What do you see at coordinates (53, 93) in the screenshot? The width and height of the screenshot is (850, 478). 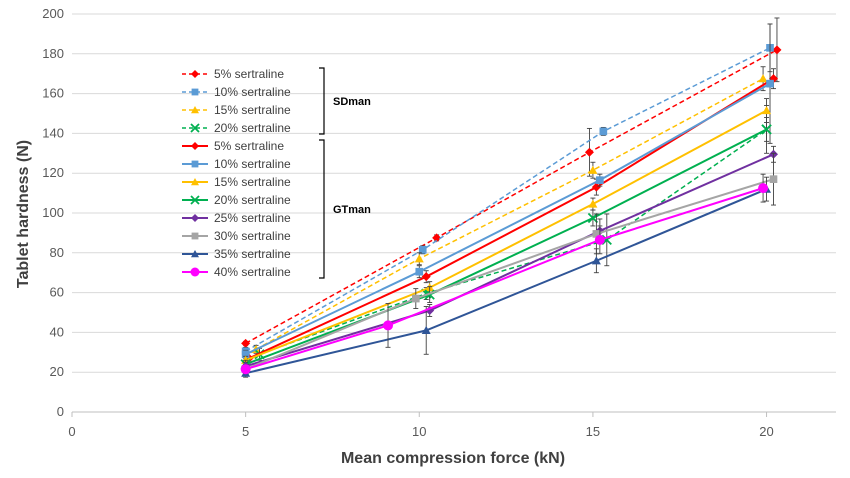 I see `y-tick-label: 160` at bounding box center [53, 93].